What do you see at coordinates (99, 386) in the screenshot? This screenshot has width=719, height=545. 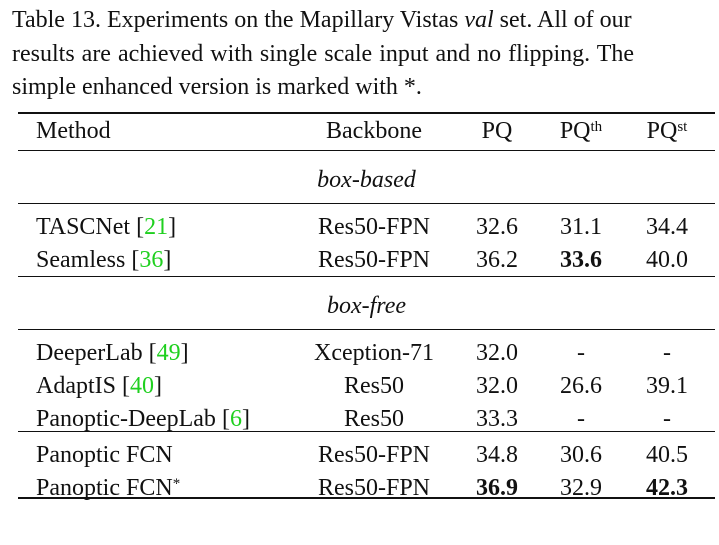 I see `method-cell: AdaptIS [40]` at bounding box center [99, 386].